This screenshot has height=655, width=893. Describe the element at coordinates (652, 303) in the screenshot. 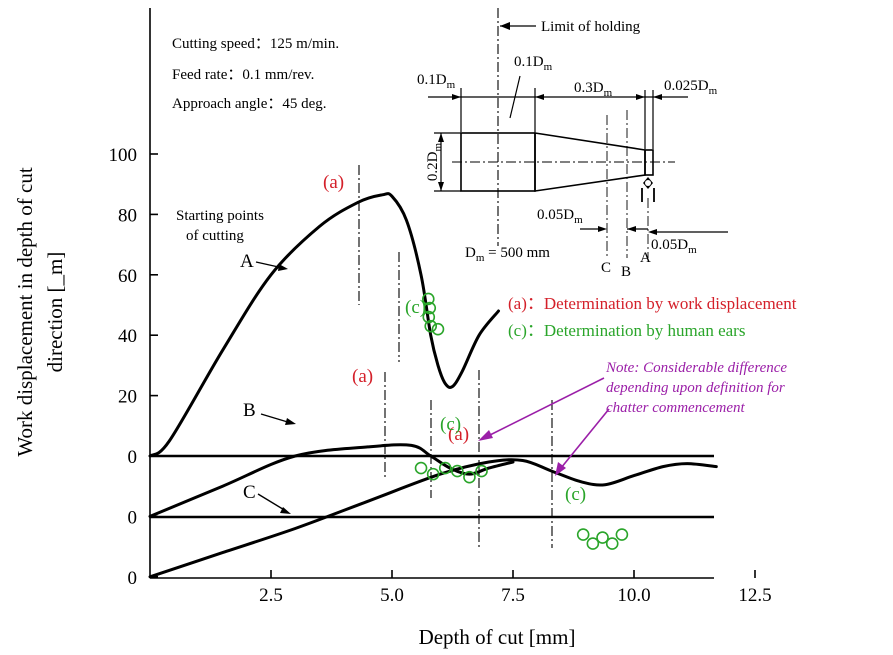

I see `legend-work-displacement: (a)：Determination by work displacement` at that location.